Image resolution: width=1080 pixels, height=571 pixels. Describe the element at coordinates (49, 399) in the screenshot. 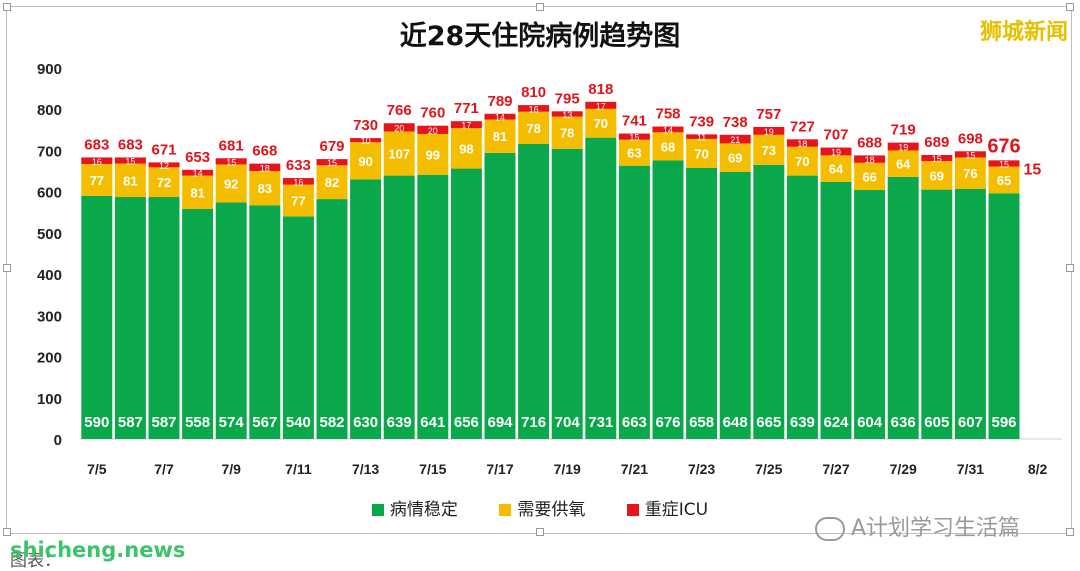

I see `y-tick-label: 100` at that location.